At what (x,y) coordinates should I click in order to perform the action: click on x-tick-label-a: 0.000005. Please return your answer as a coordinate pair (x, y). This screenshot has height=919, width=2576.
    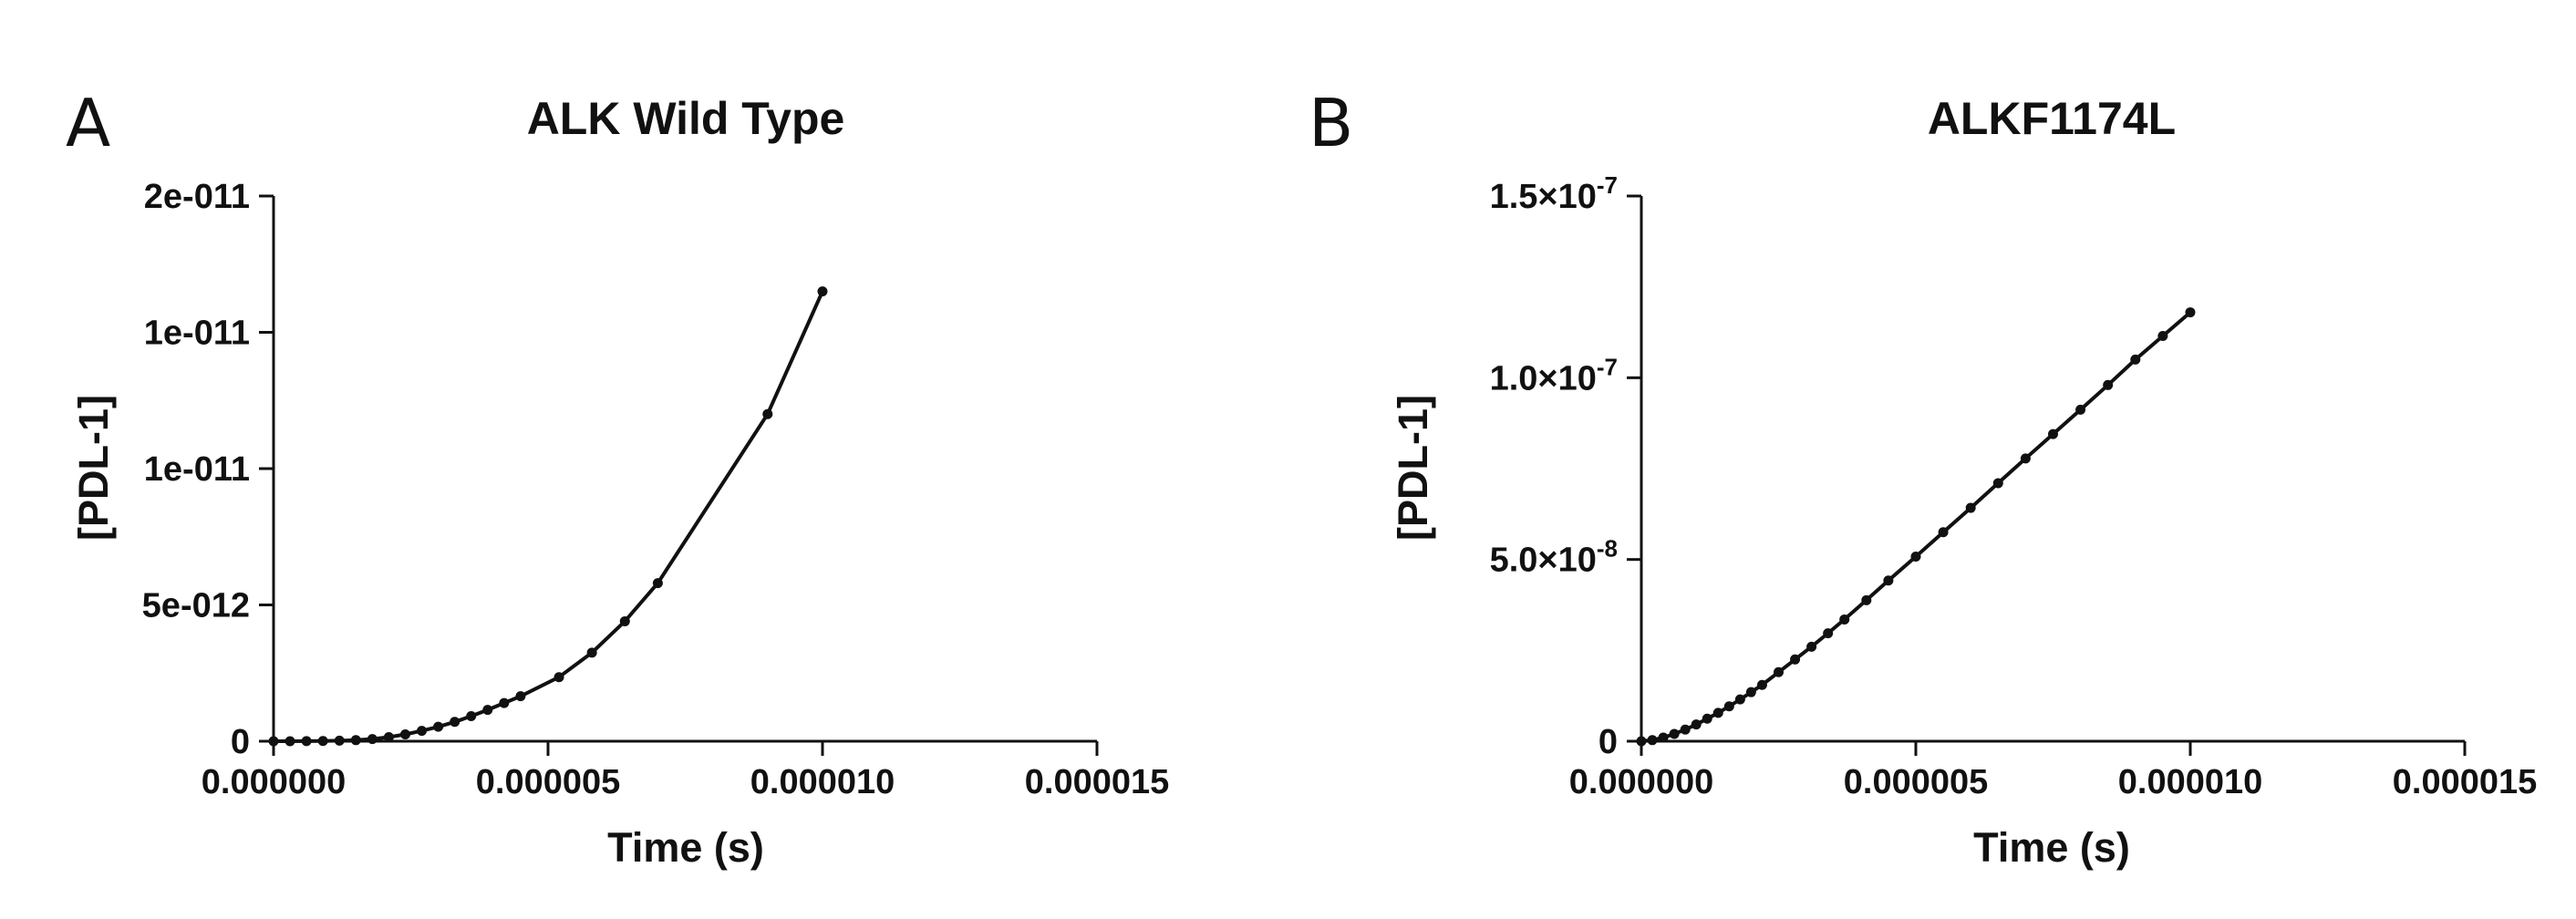
    Looking at the image, I should click on (548, 782).